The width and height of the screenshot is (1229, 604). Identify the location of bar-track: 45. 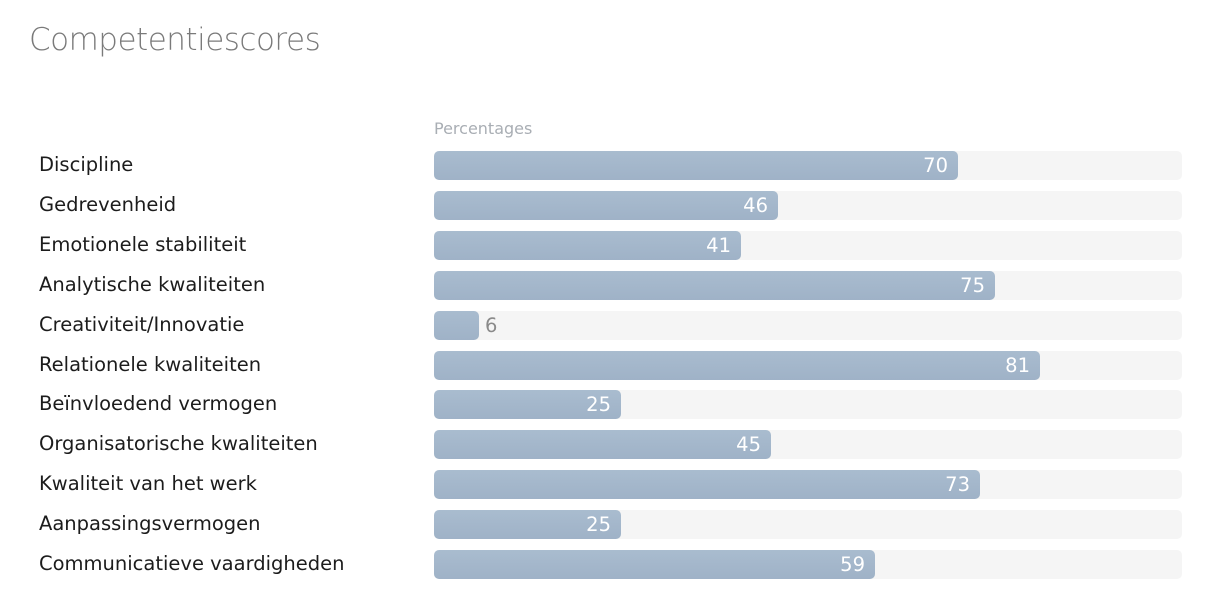
(808, 444).